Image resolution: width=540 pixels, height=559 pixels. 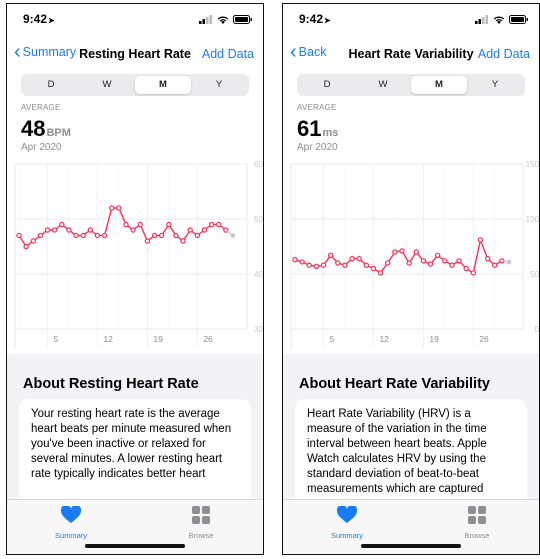 I want to click on about-title: About Resting Heart Rate, so click(x=111, y=384).